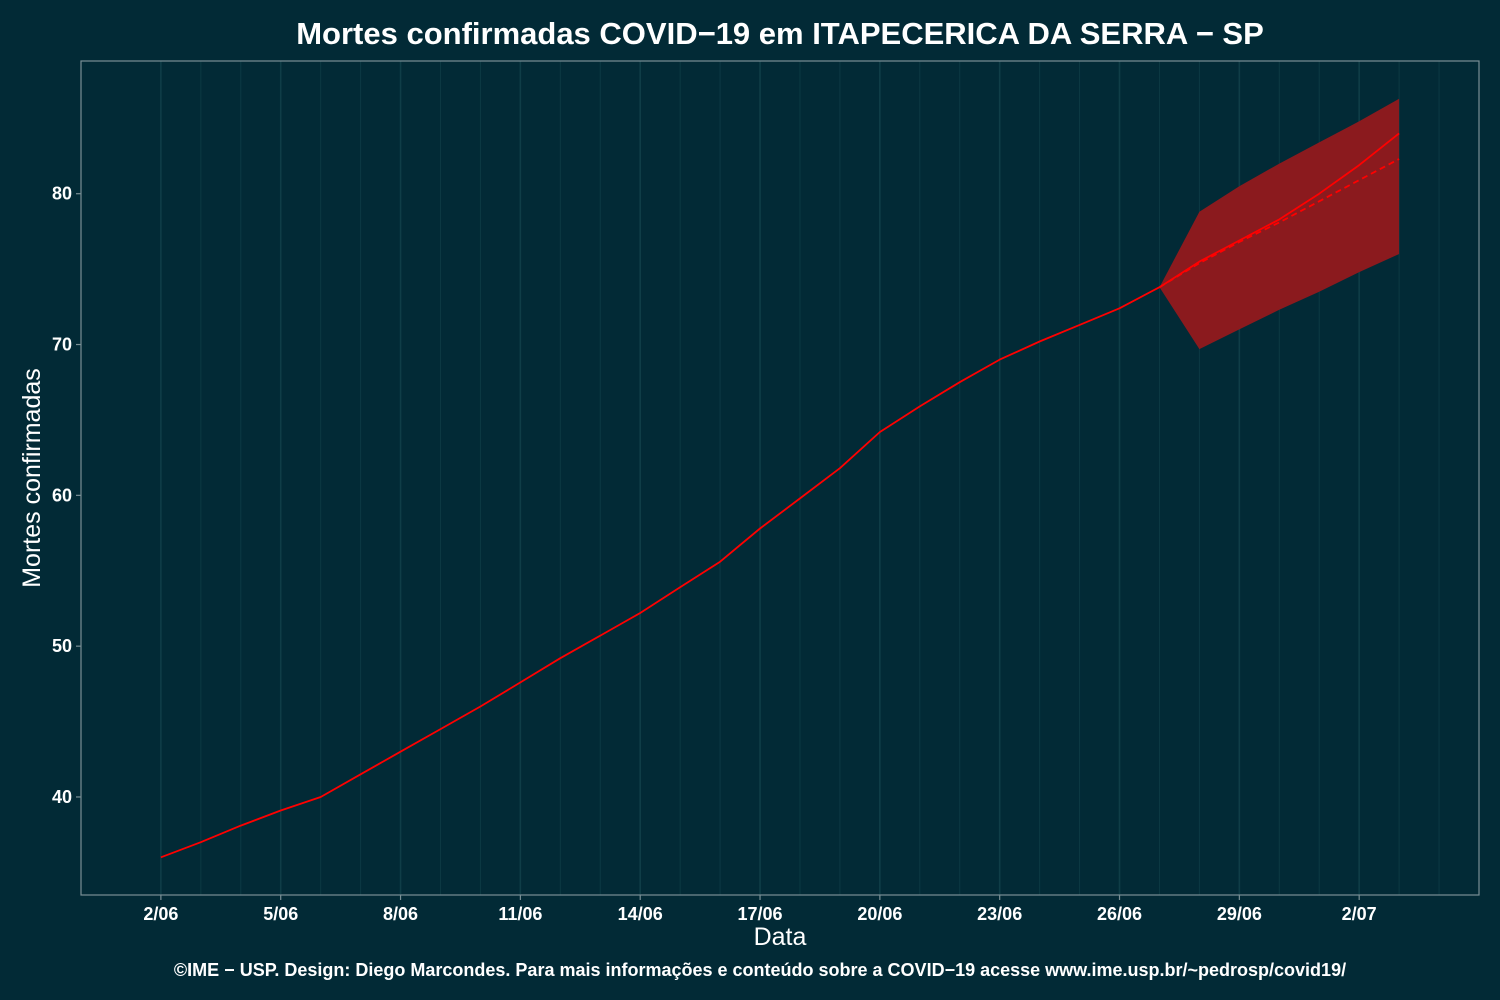 The image size is (1500, 1000). I want to click on x-axis-title: Data, so click(780, 937).